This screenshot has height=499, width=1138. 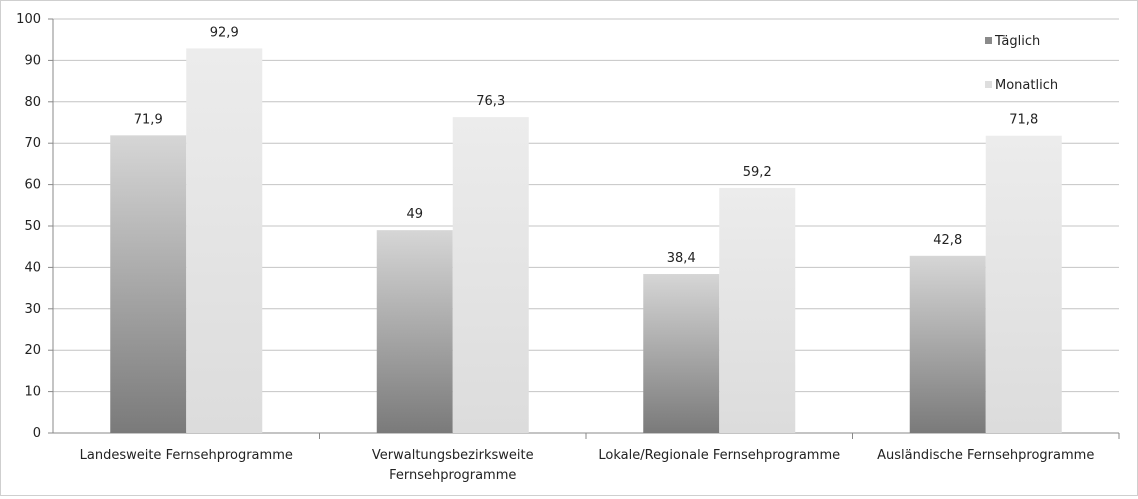 What do you see at coordinates (186, 455) in the screenshot?
I see `x-category-label: Landesweite Fernsehprogramme` at bounding box center [186, 455].